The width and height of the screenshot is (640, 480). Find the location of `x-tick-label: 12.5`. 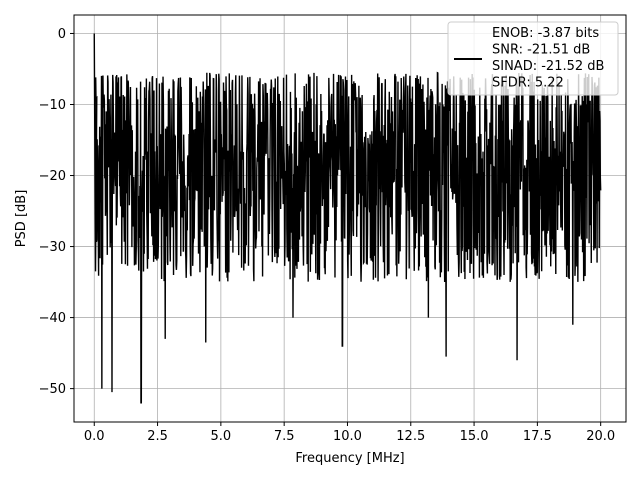

x-tick-label: 12.5 is located at coordinates (410, 436).